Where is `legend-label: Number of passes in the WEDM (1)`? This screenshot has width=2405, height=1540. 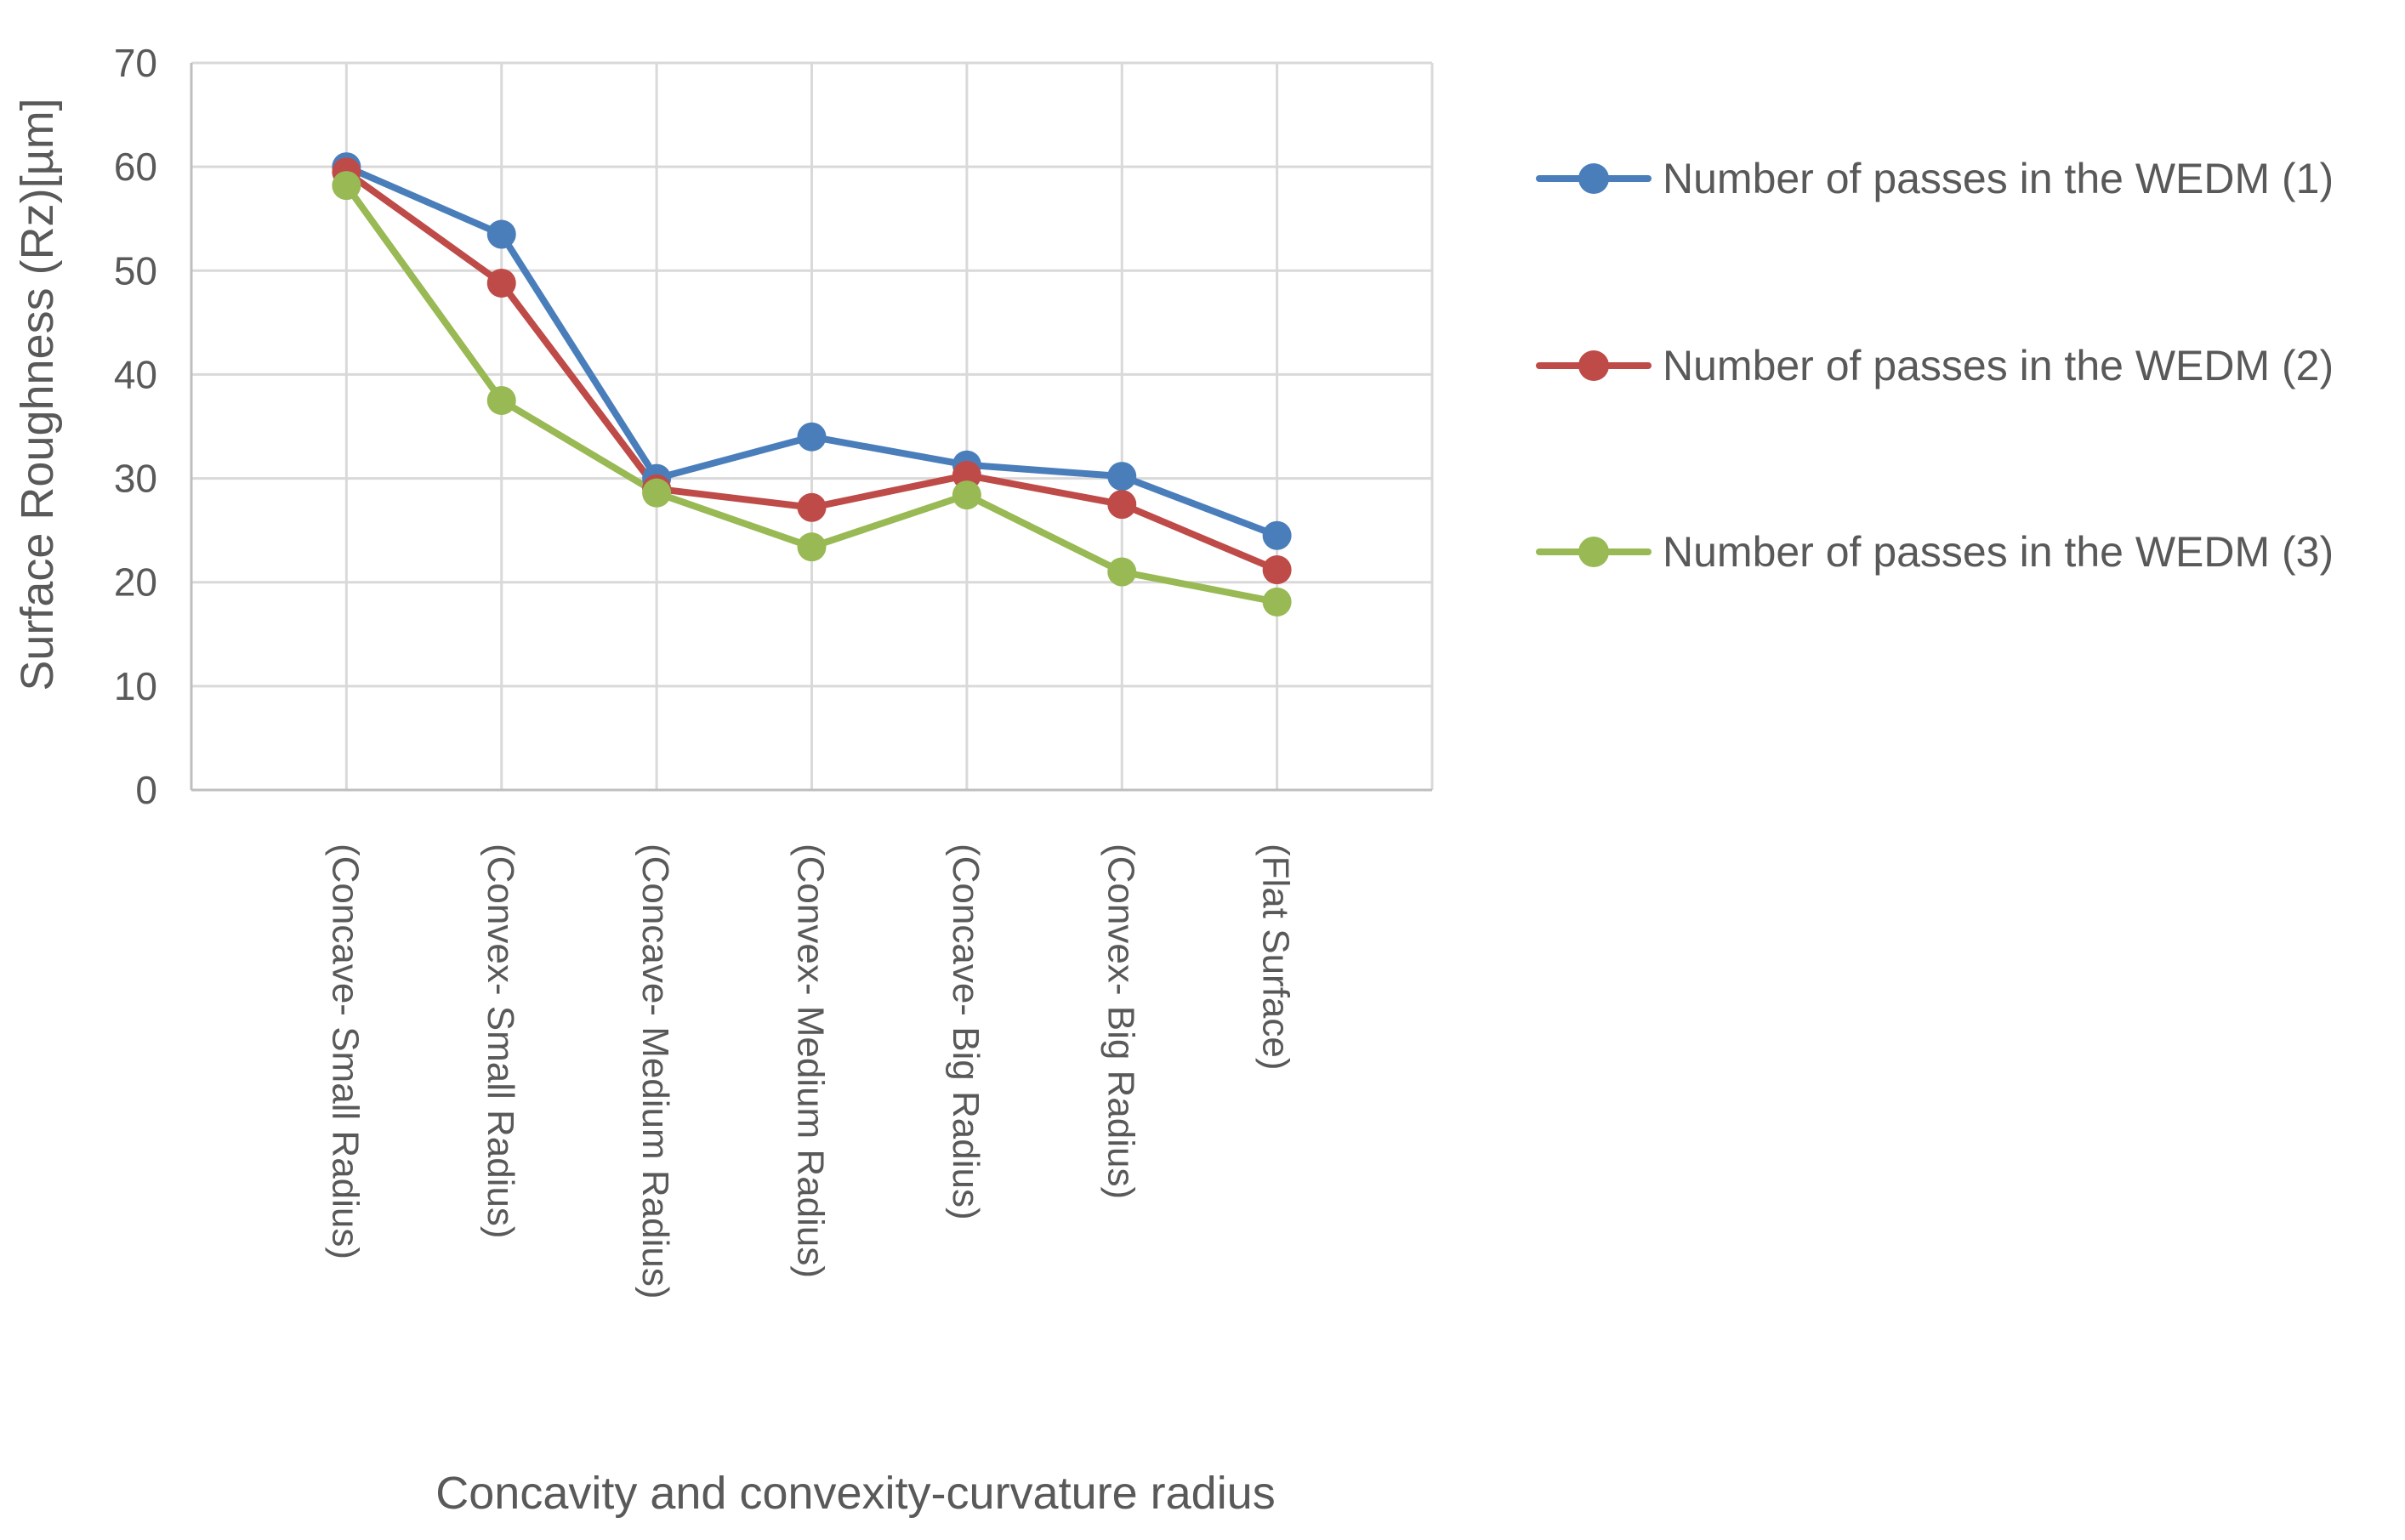 legend-label: Number of passes in the WEDM (1) is located at coordinates (1998, 178).